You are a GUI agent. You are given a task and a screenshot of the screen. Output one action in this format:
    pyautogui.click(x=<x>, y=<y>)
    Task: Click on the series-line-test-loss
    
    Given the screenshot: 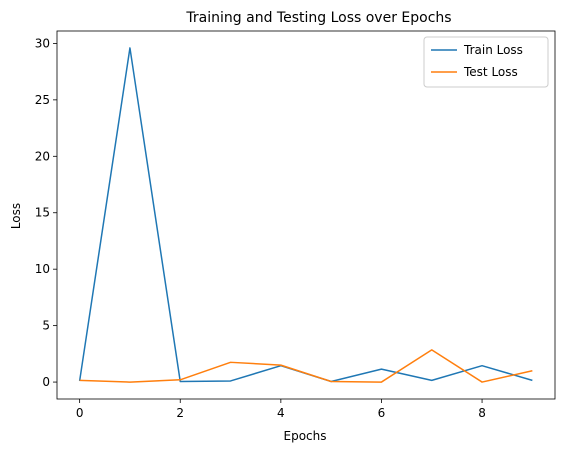 What is the action you would take?
    pyautogui.click(x=306, y=366)
    